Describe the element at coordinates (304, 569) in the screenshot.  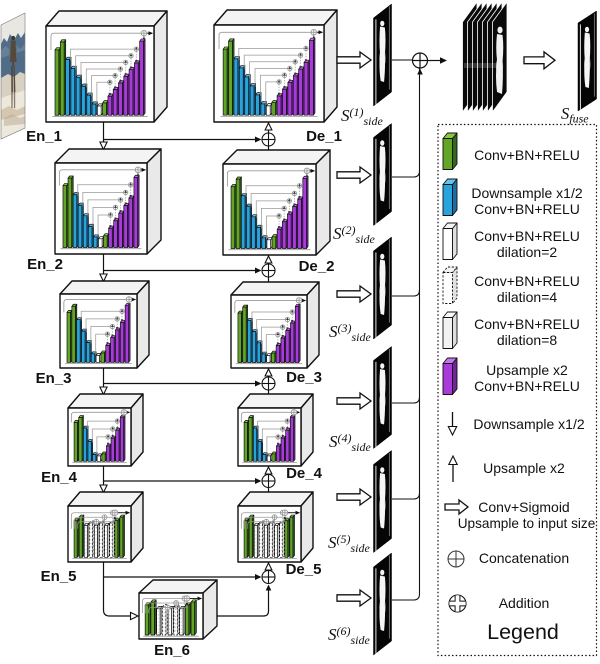
I see `svg-text: De_5` at that location.